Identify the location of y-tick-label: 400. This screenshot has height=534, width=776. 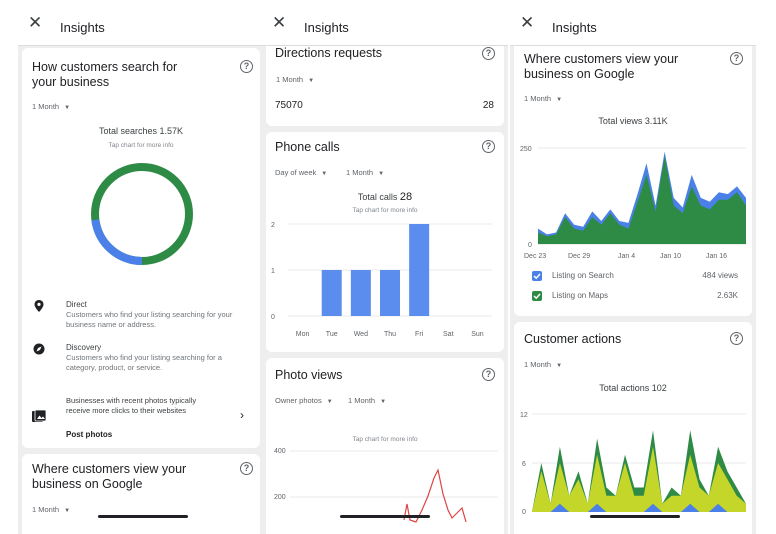
(280, 451).